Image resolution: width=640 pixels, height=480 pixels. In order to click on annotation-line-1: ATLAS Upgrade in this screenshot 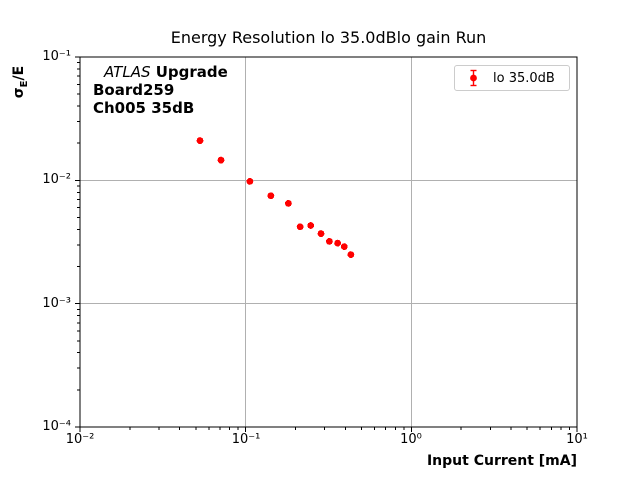, I will do `click(166, 72)`.